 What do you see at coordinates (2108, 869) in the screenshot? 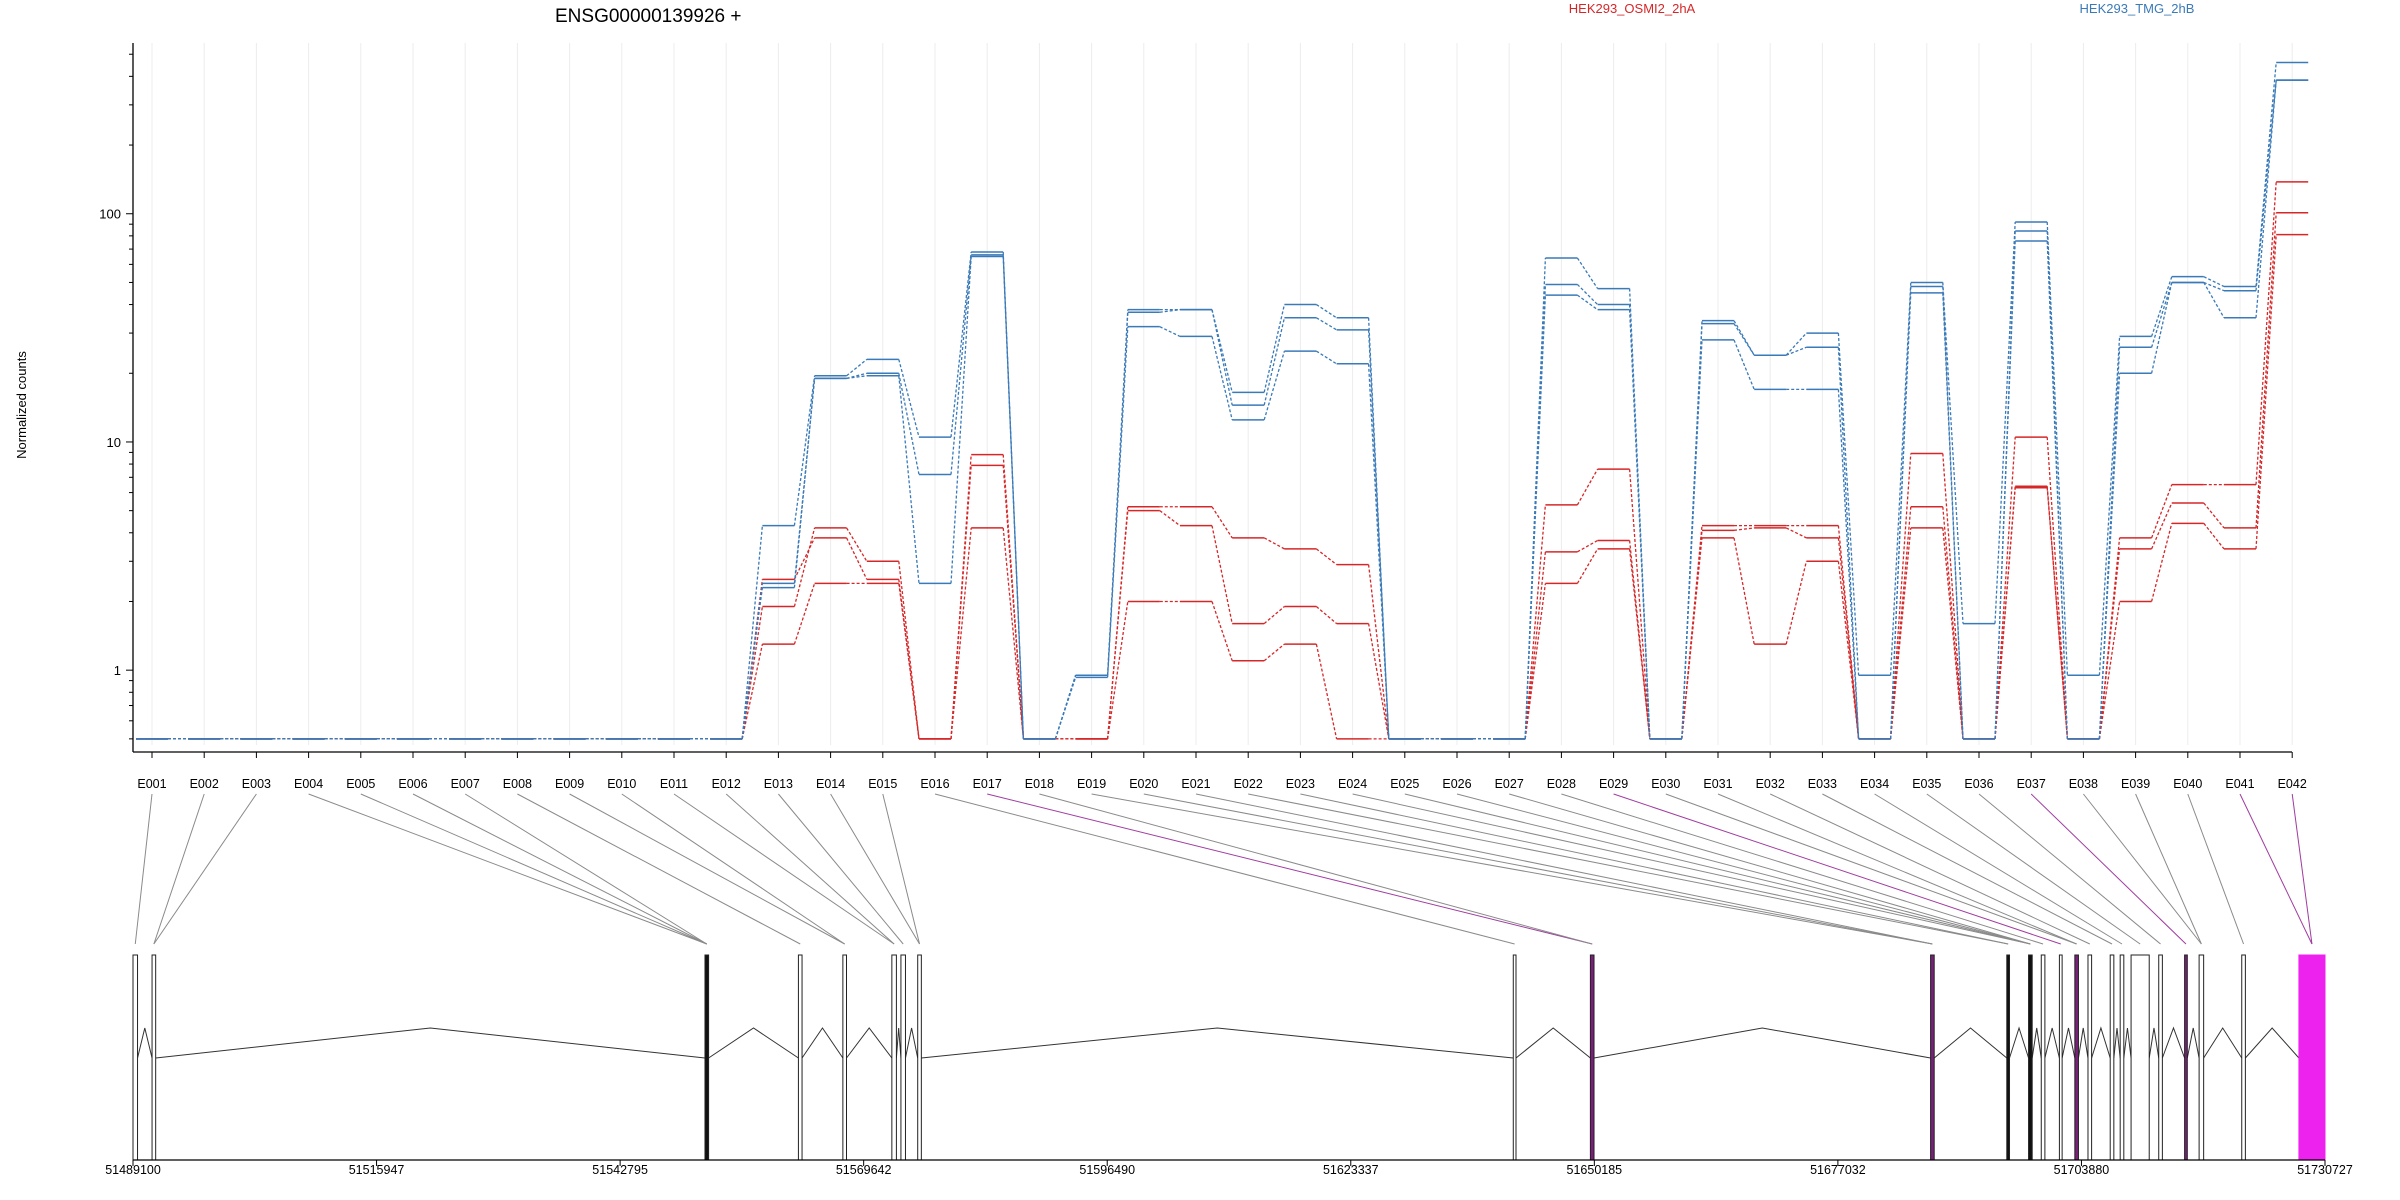
I see `connector-e037` at bounding box center [2108, 869].